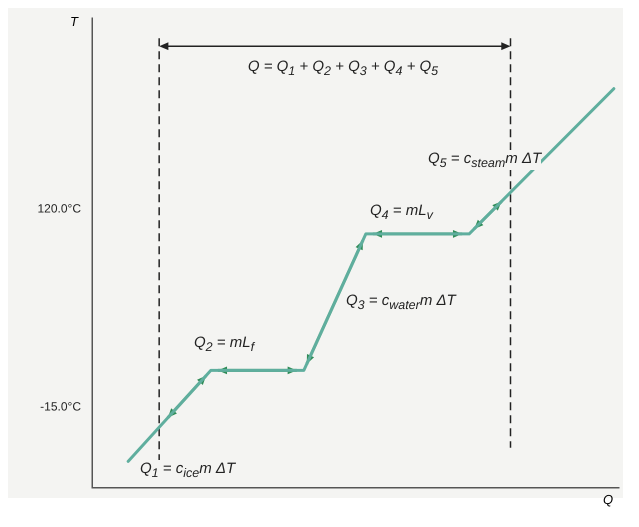 This screenshot has height=527, width=639. Describe the element at coordinates (74, 22) in the screenshot. I see `y-axis-title: T` at that location.